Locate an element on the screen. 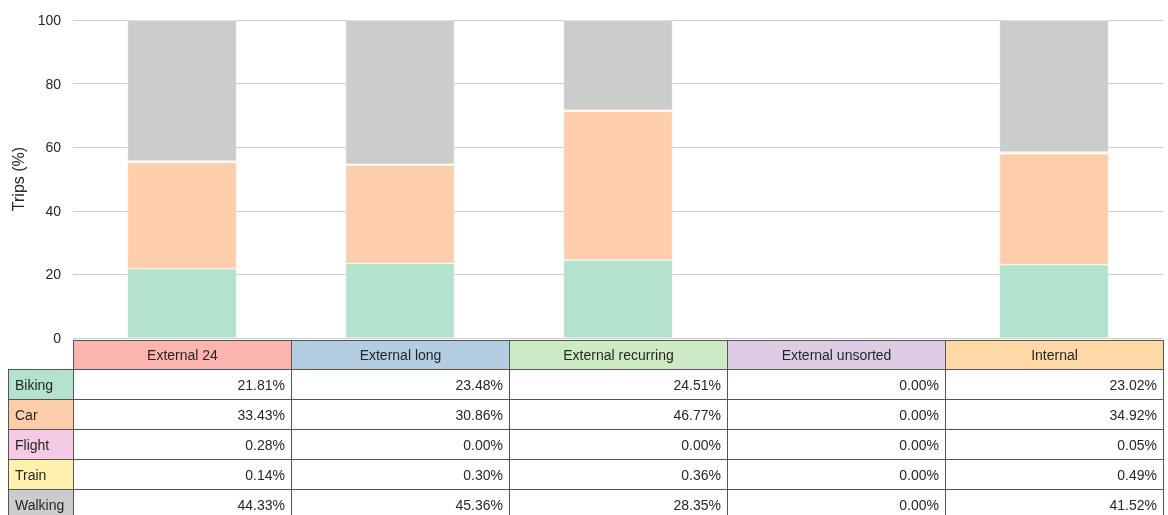 Image resolution: width=1168 pixels, height=515 pixels. x-tick-label: External recurring is located at coordinates (618, 355).